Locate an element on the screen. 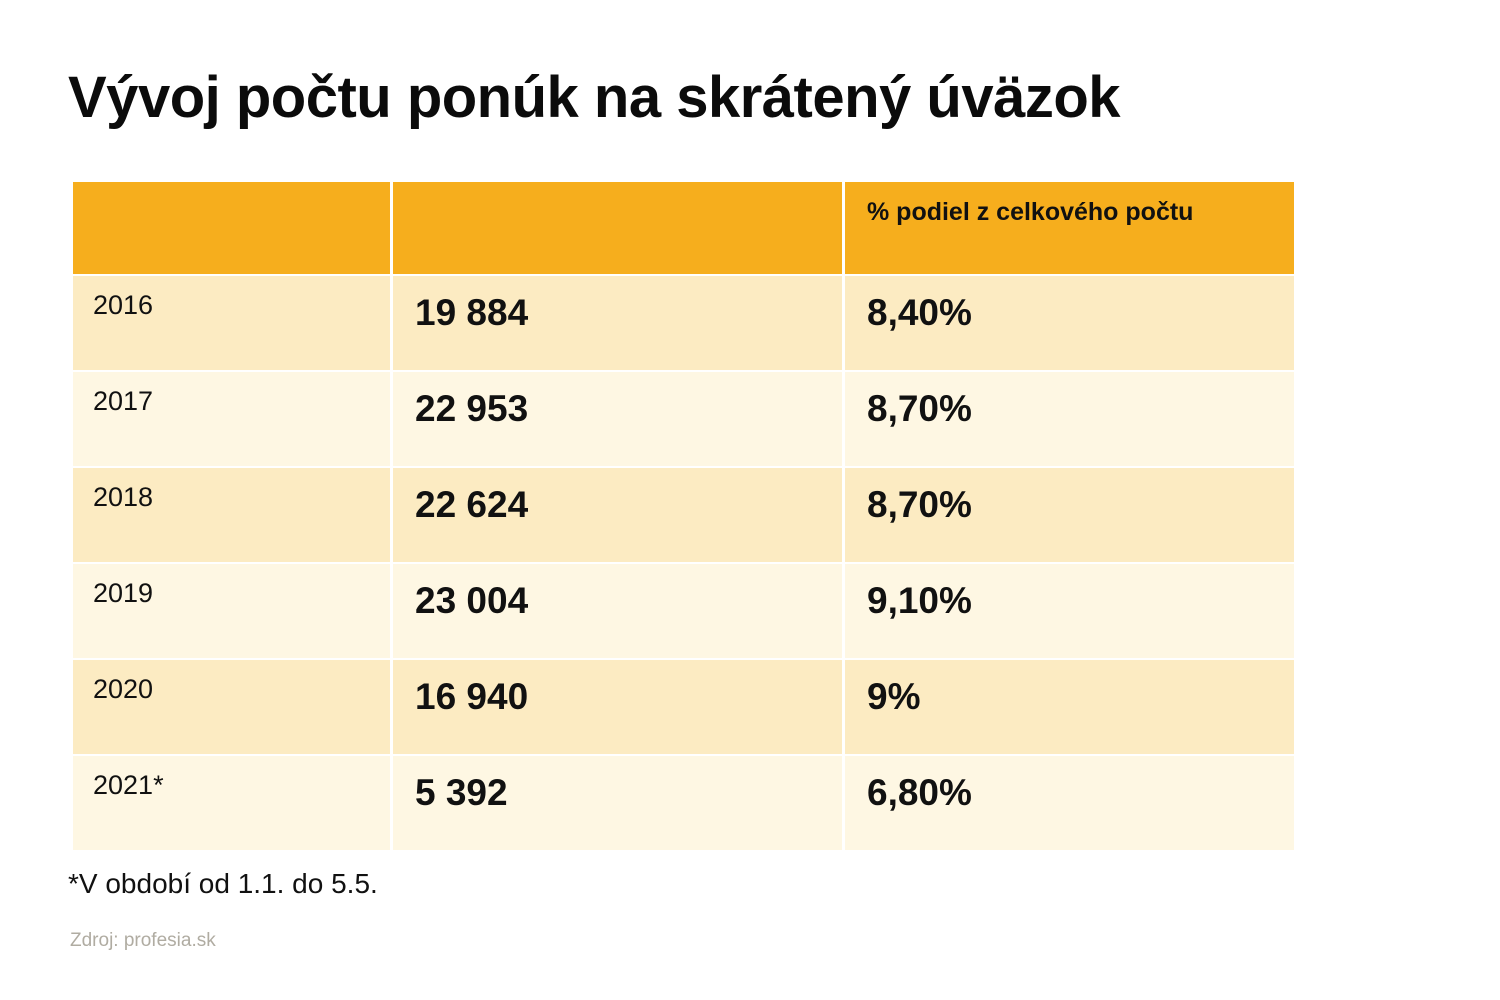 The height and width of the screenshot is (1000, 1500). share-cell: 9% is located at coordinates (1068, 707).